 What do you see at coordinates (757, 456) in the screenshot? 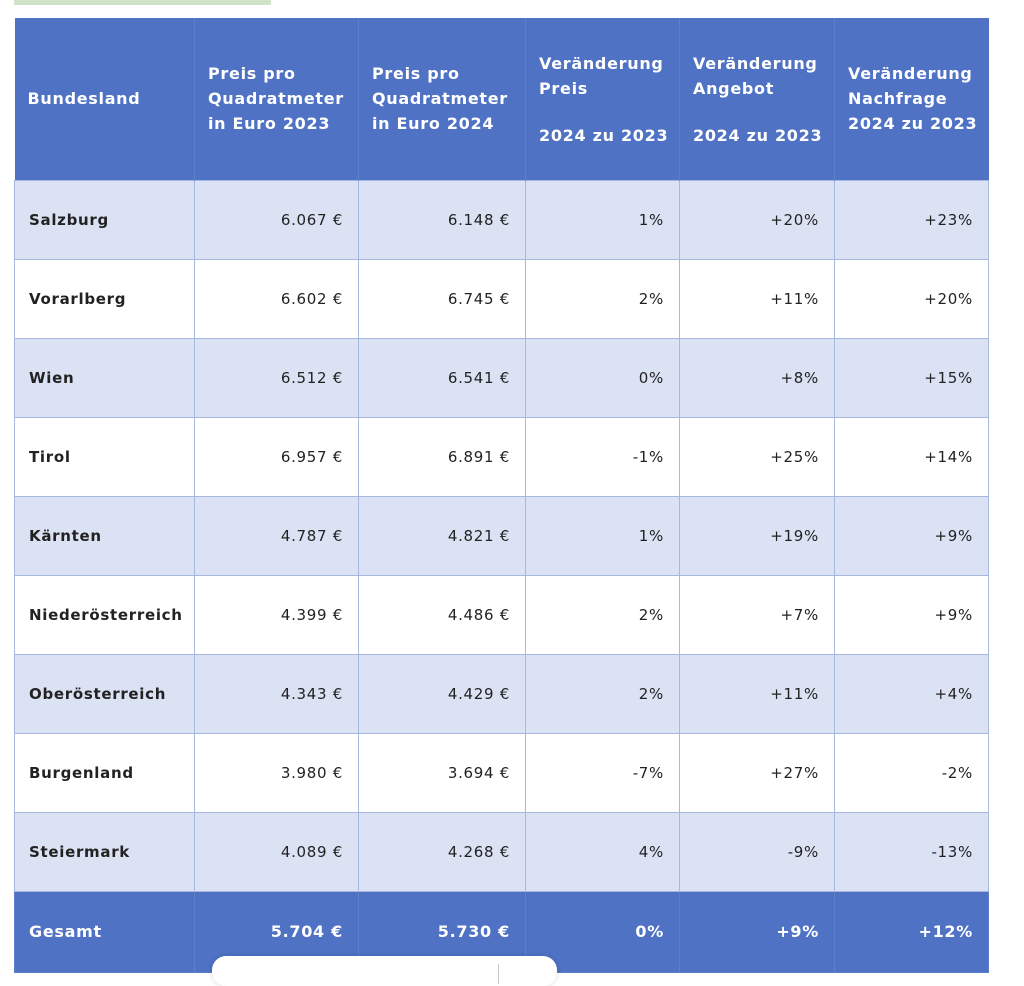
I see `cell-veraenderung-angebot: +25%` at bounding box center [757, 456].